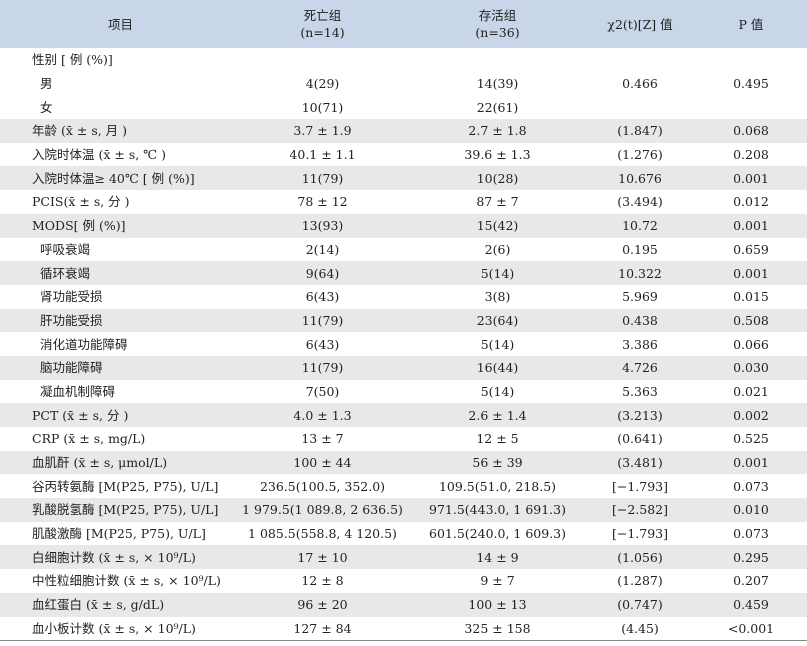 The image size is (807, 646). Describe the element at coordinates (403, 273) in the screenshot. I see `table-row: 循环衰竭 9(64) 5(14) 10.322 0.001` at that location.